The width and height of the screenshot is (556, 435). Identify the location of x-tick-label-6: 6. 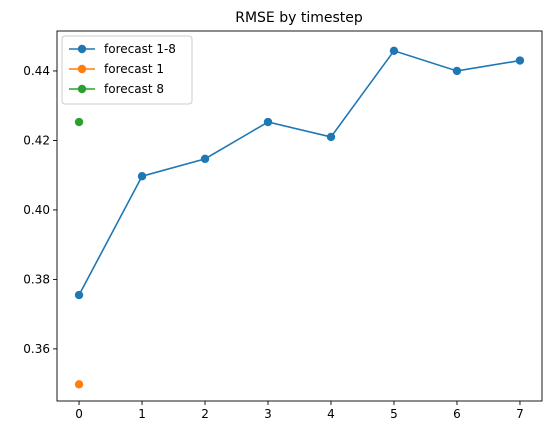
(457, 414).